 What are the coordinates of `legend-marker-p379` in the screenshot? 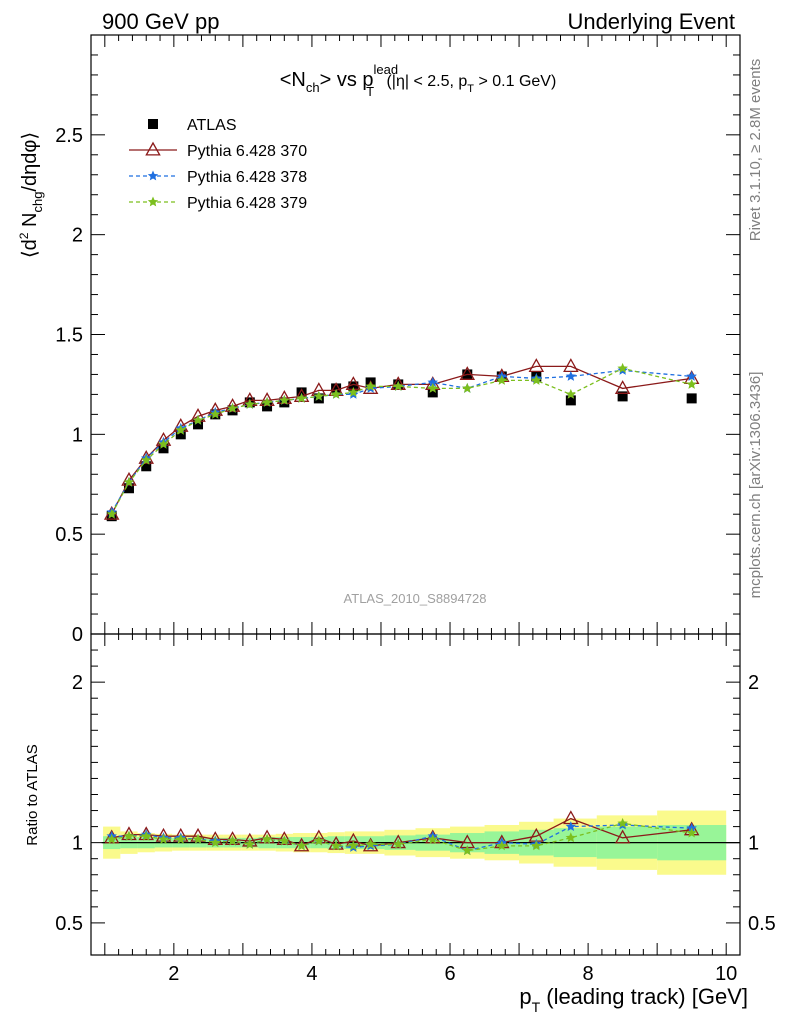 It's located at (153, 201).